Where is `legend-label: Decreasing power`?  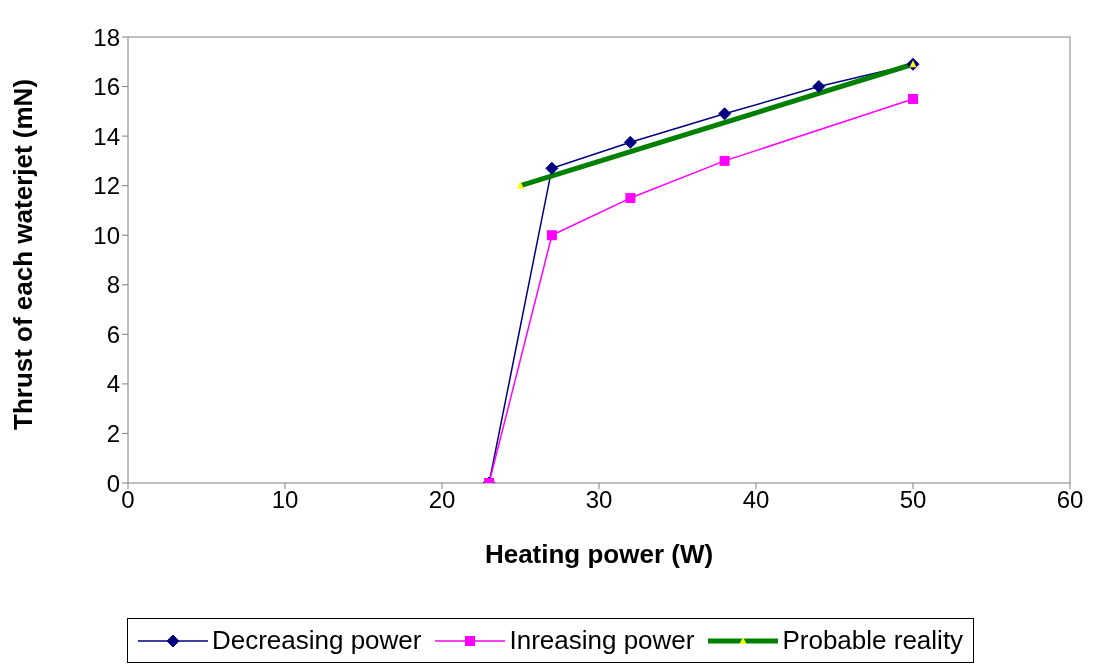 legend-label: Decreasing power is located at coordinates (316, 640).